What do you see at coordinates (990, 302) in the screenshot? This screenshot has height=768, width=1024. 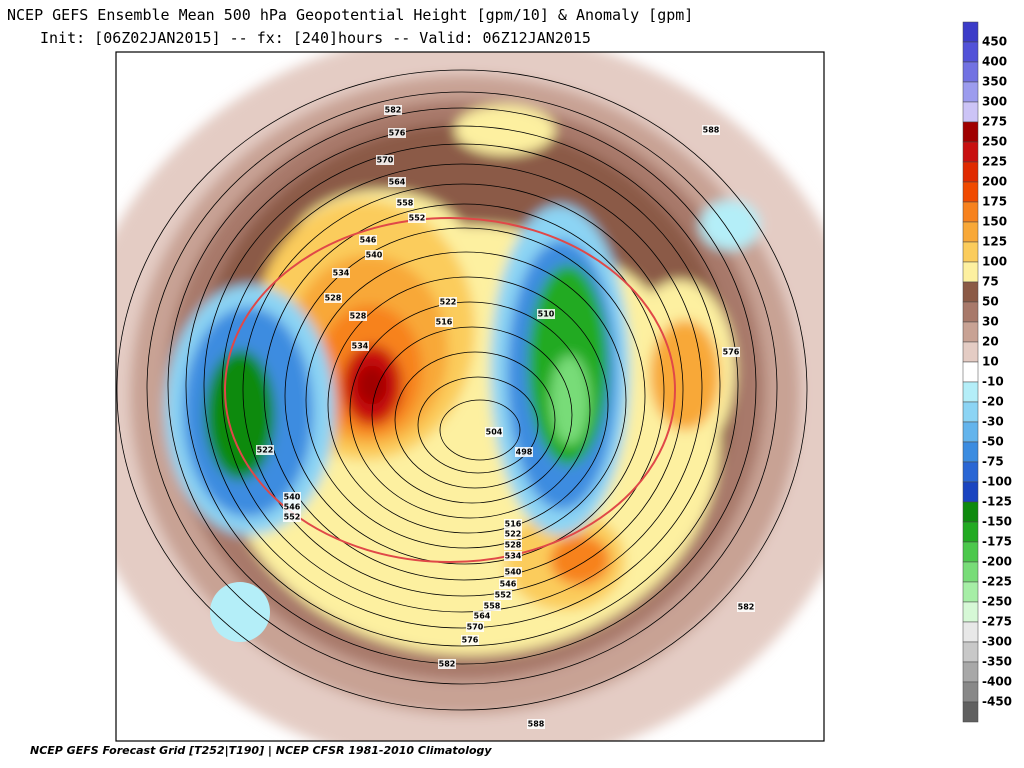 I see `colorbar-label: 50` at bounding box center [990, 302].